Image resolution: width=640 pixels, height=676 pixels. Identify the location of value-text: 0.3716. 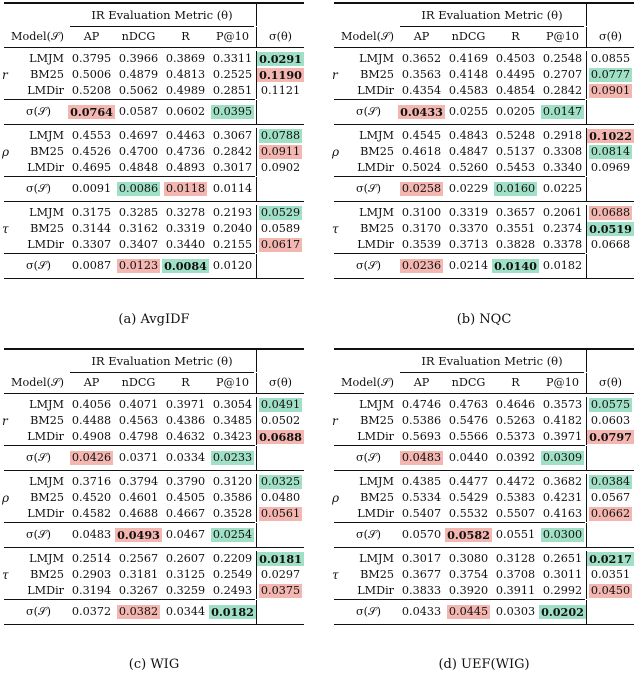
(91, 481).